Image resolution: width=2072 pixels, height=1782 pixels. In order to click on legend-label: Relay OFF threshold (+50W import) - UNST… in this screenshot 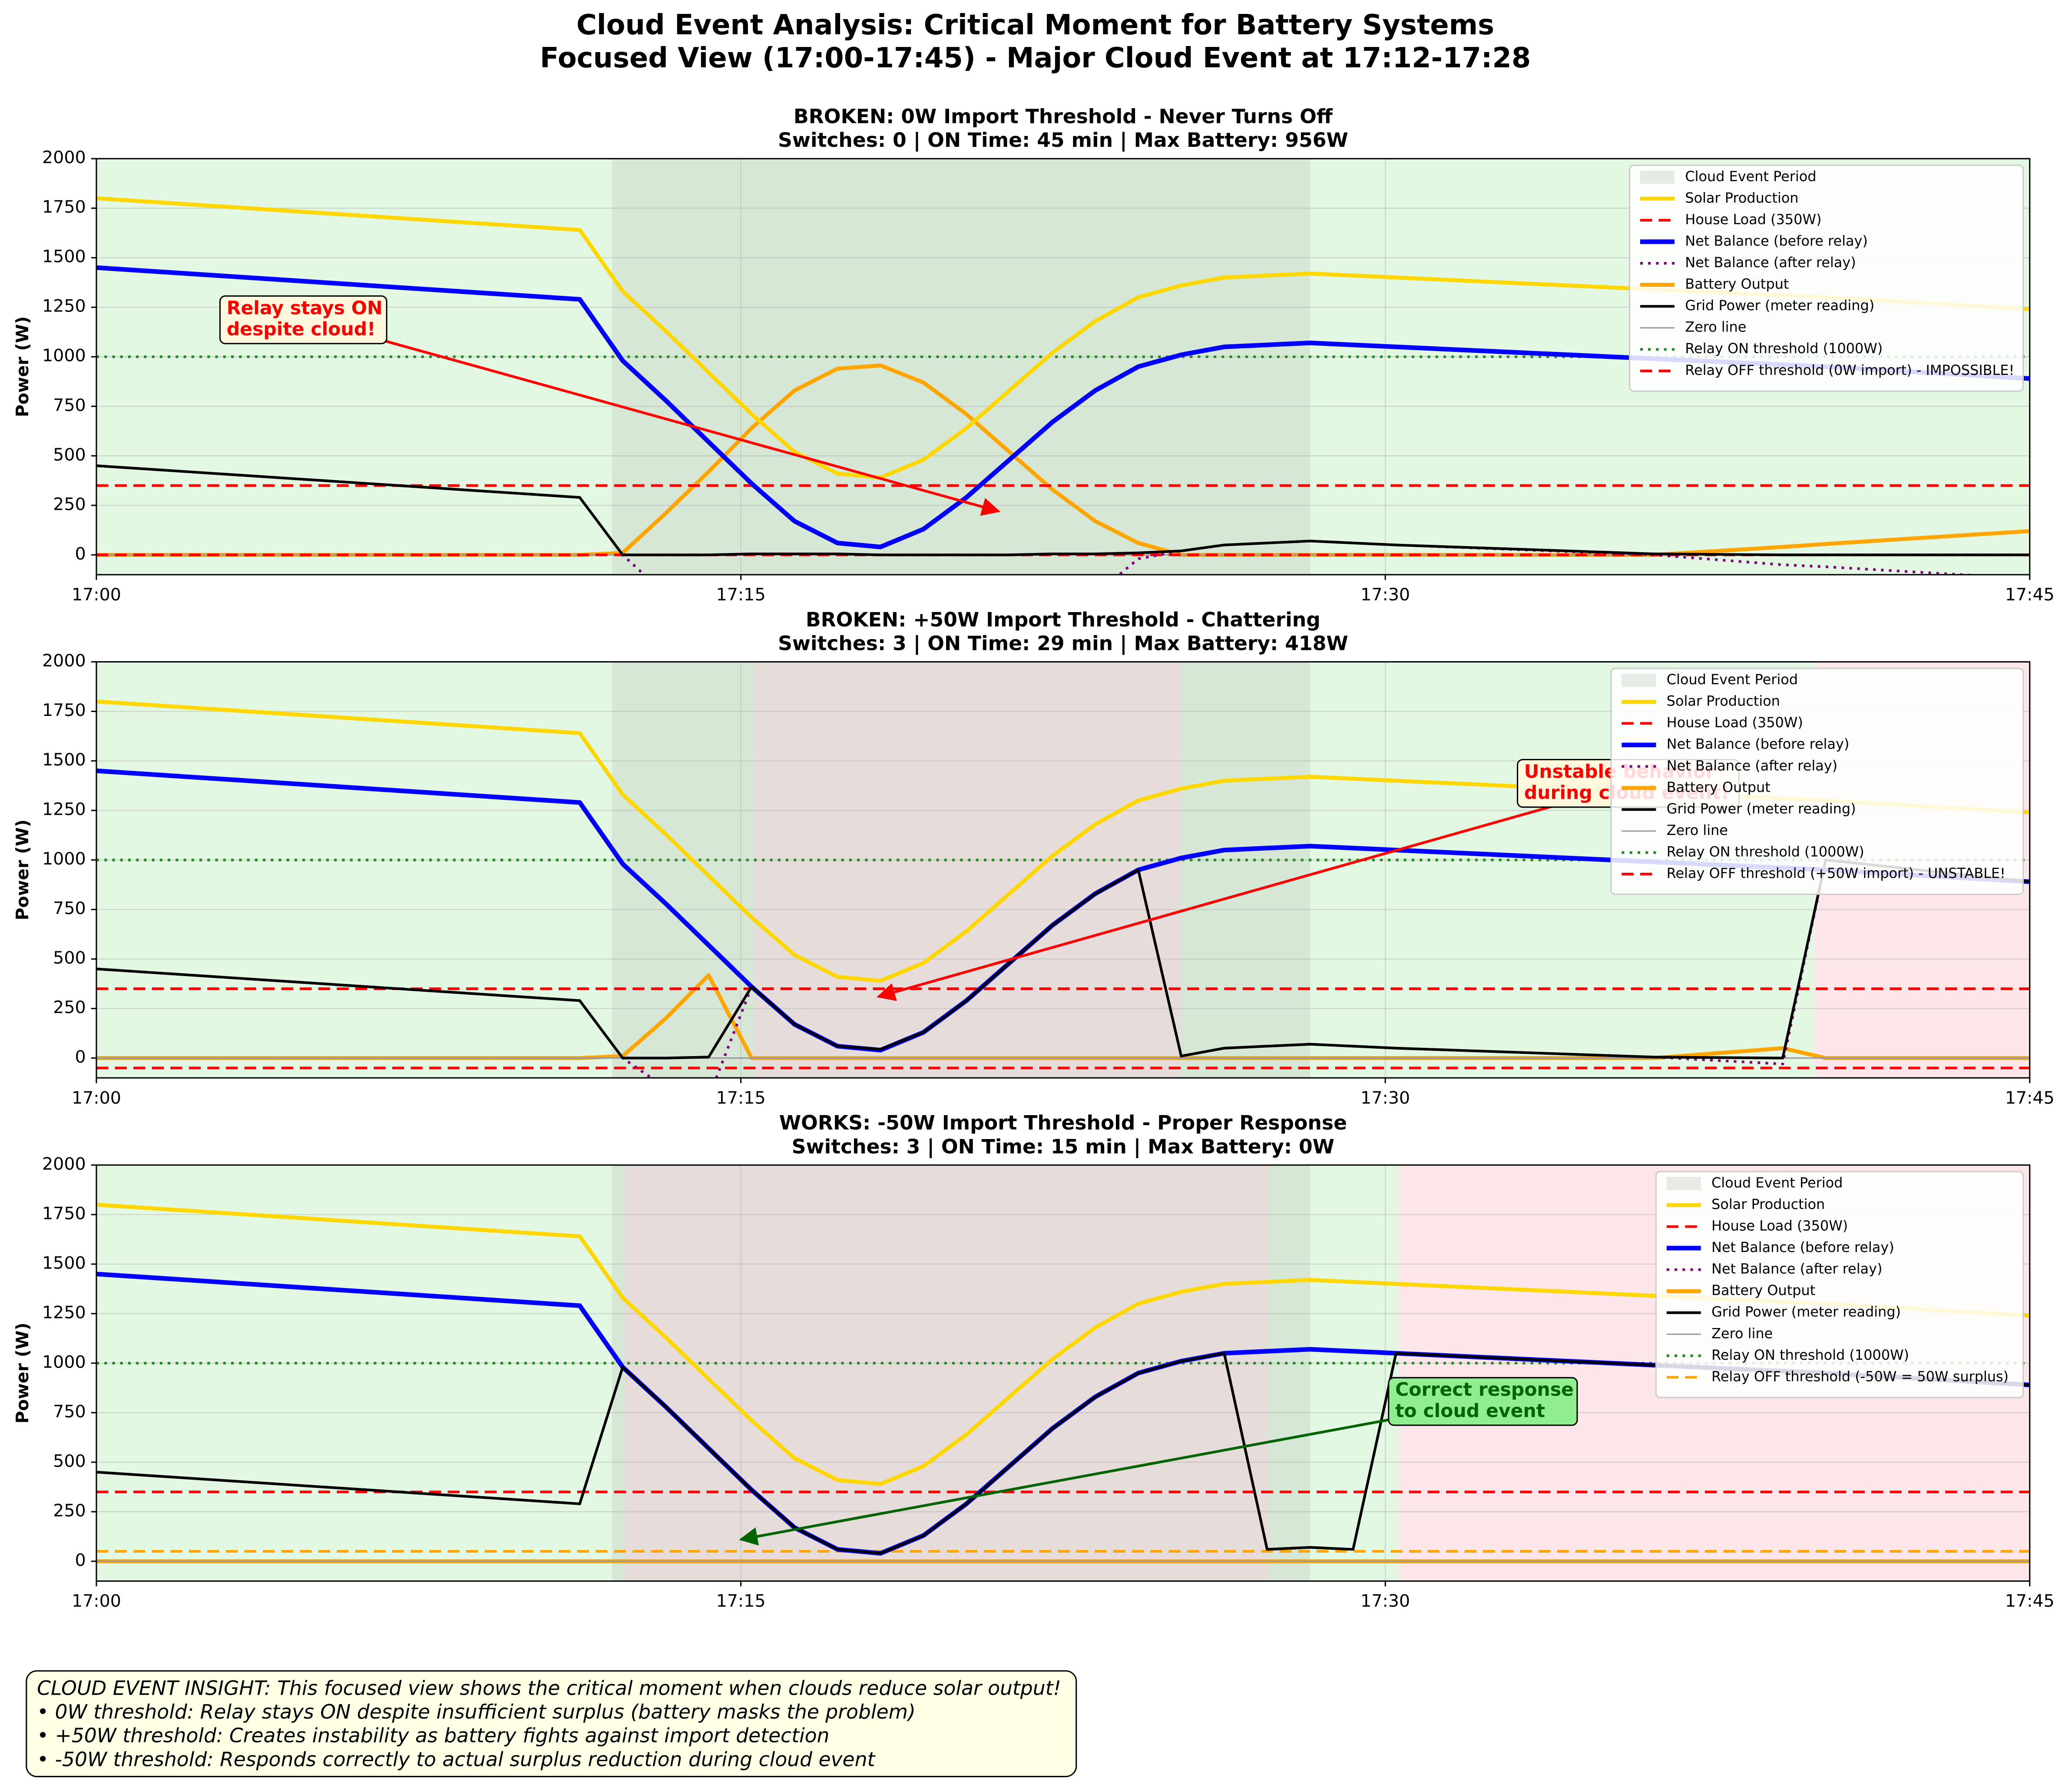, I will do `click(1836, 873)`.